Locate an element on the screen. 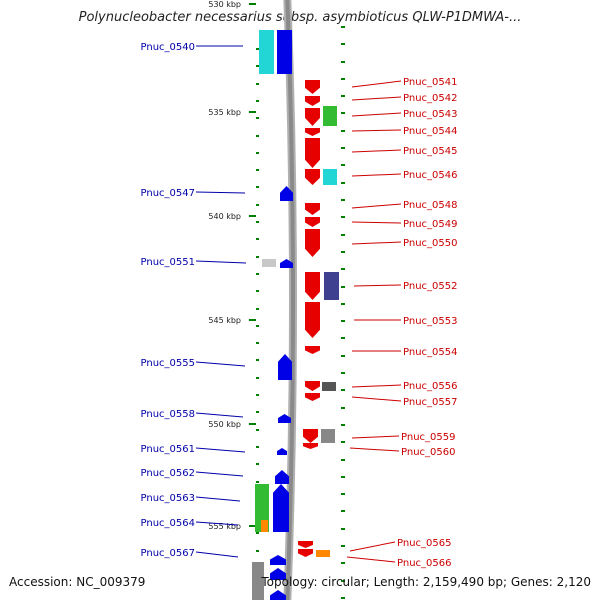 Image resolution: width=600 pixels, height=600 pixels. accession-label: Accession: NC_009379 is located at coordinates (77, 582).